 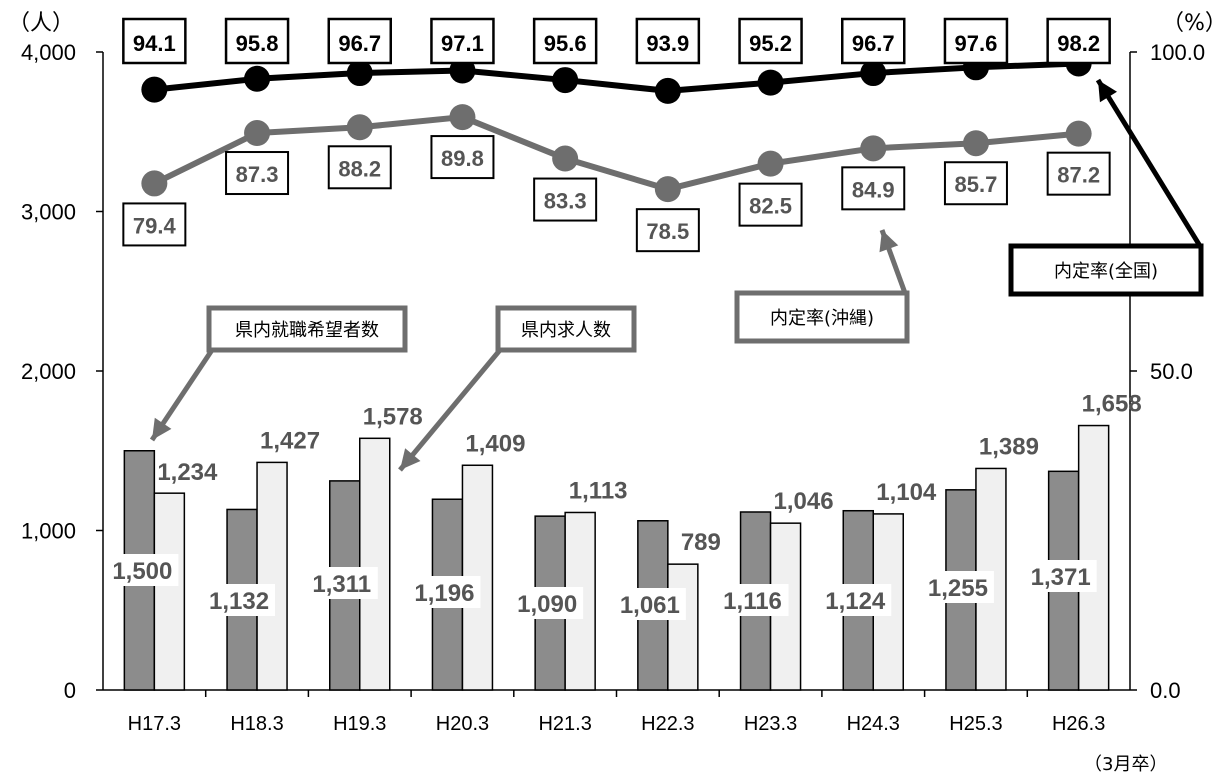 What do you see at coordinates (154, 43) in the screenshot?
I see `label-national: 94.1` at bounding box center [154, 43].